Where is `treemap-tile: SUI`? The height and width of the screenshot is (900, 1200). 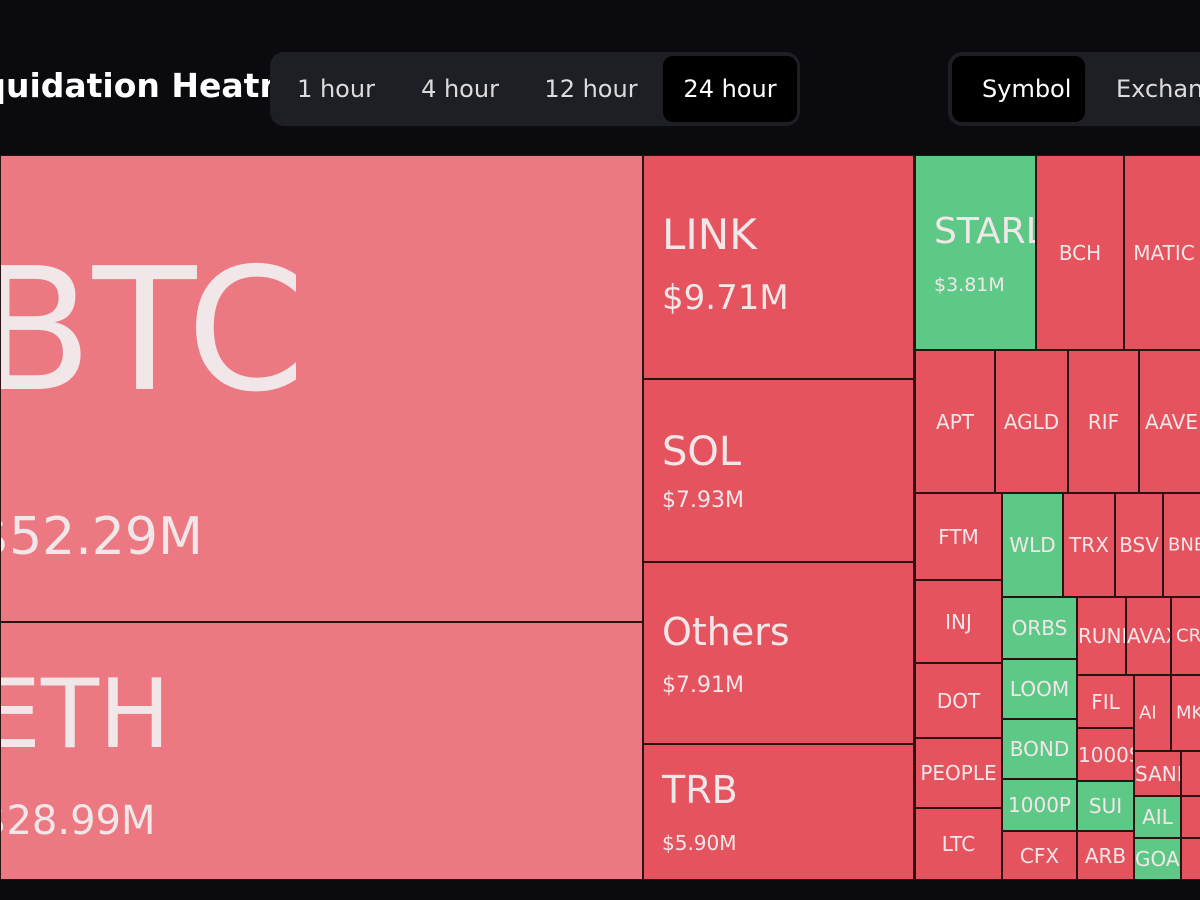
treemap-tile: SUI is located at coordinates (1105, 806).